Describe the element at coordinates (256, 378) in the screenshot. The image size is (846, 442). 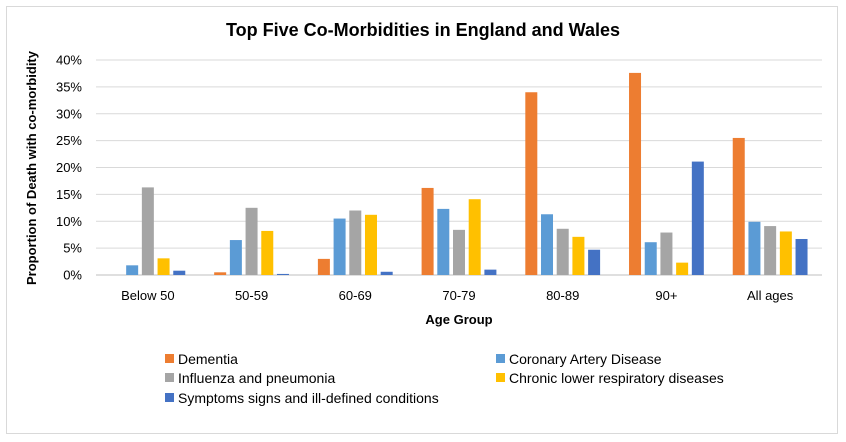
I see `legend-label: Influenza and pneumonia` at that location.